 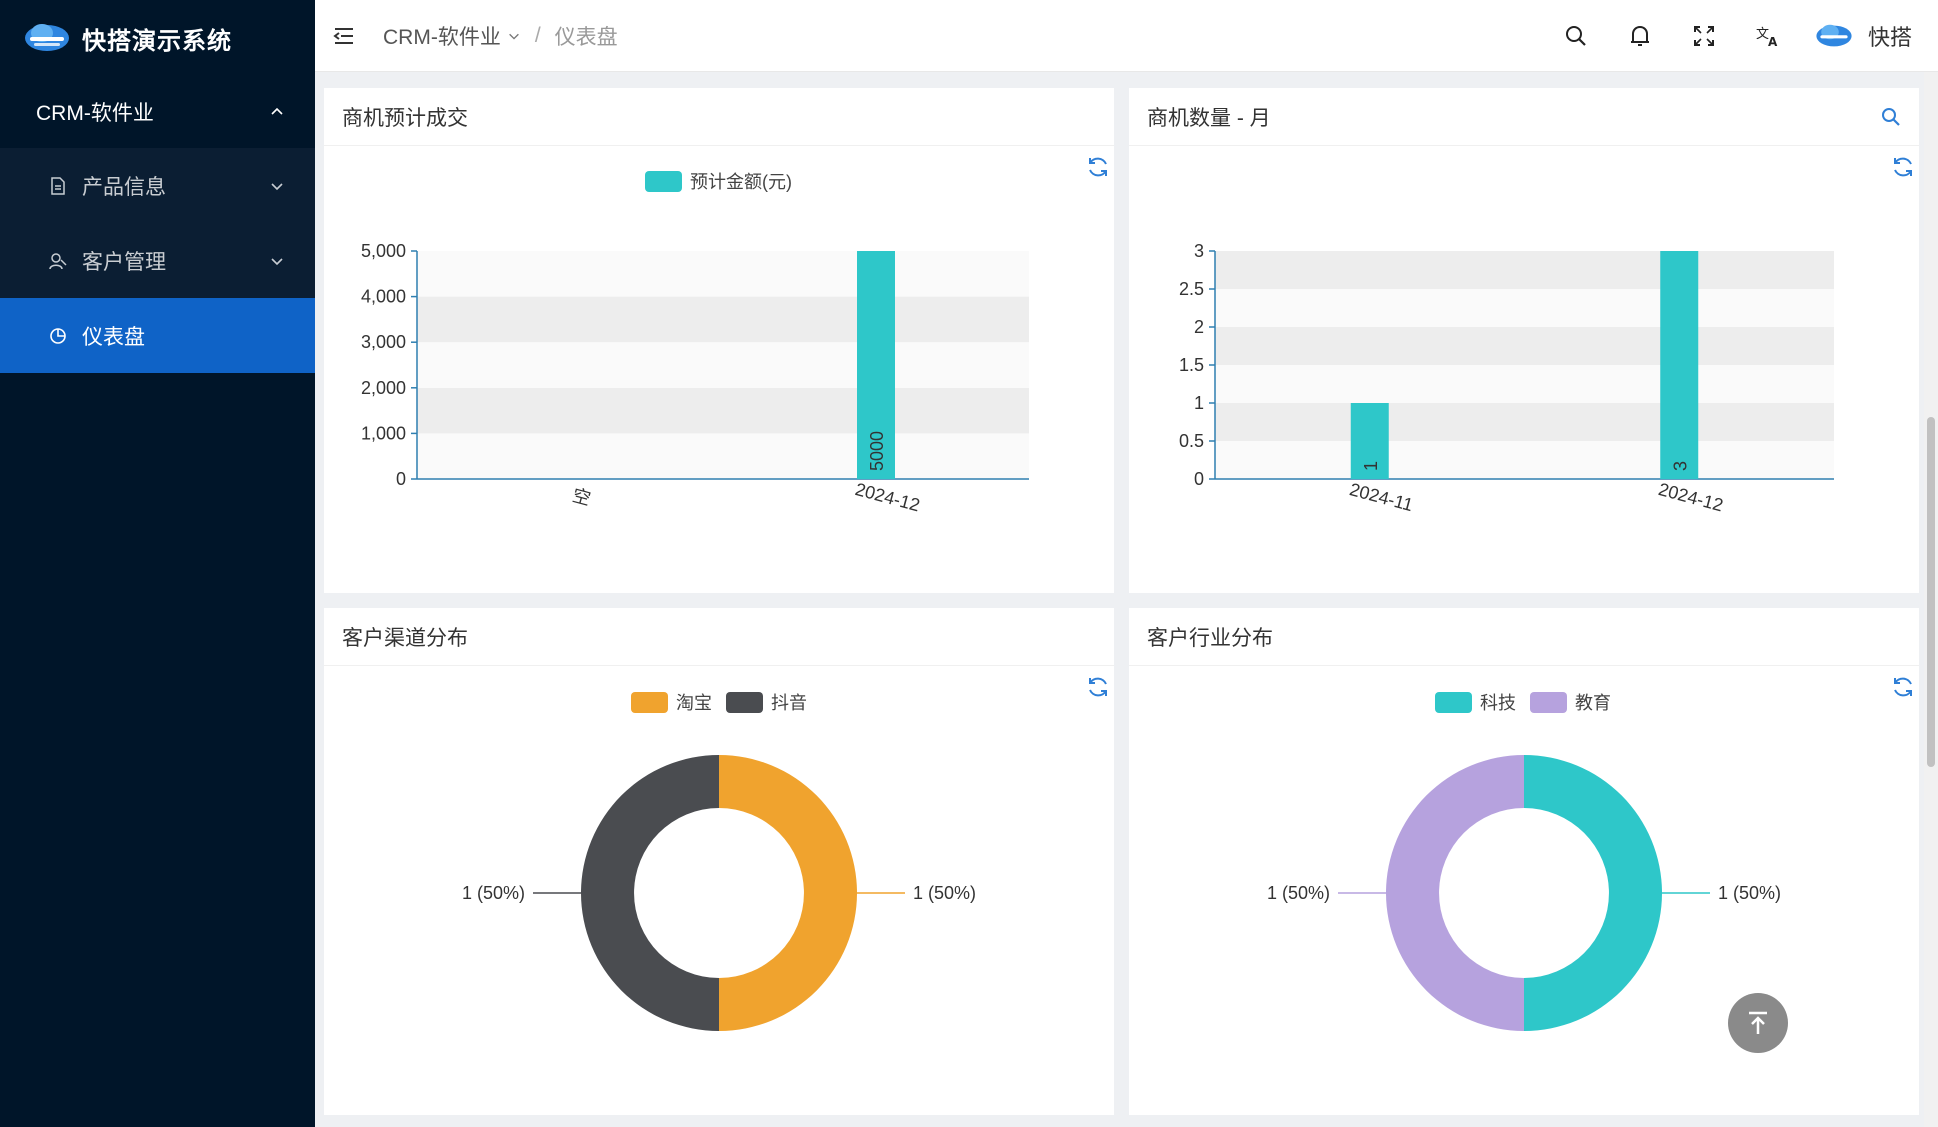 What do you see at coordinates (1498, 703) in the screenshot?
I see `legend-label: 科技` at bounding box center [1498, 703].